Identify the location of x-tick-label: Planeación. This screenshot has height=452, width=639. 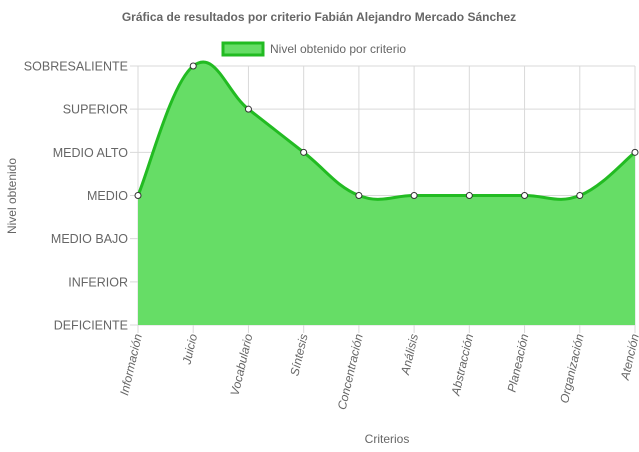
(517, 362).